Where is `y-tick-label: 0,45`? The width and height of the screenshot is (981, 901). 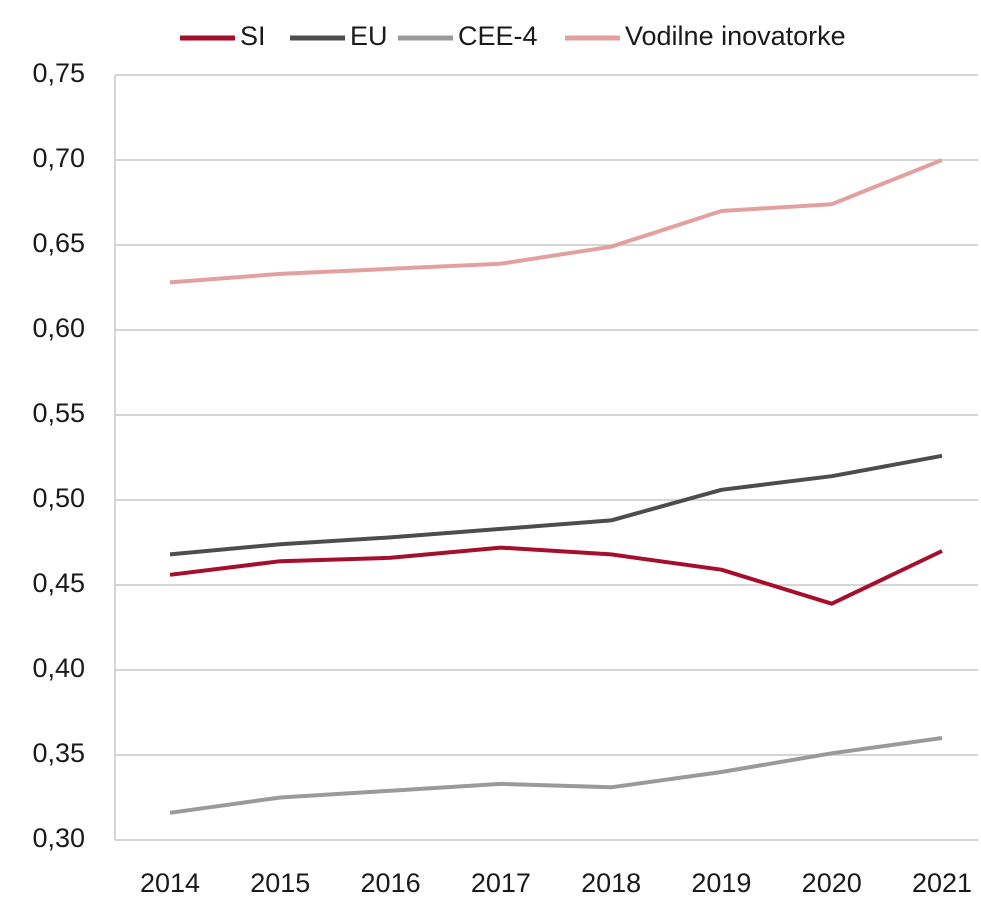
y-tick-label: 0,45 is located at coordinates (58, 583).